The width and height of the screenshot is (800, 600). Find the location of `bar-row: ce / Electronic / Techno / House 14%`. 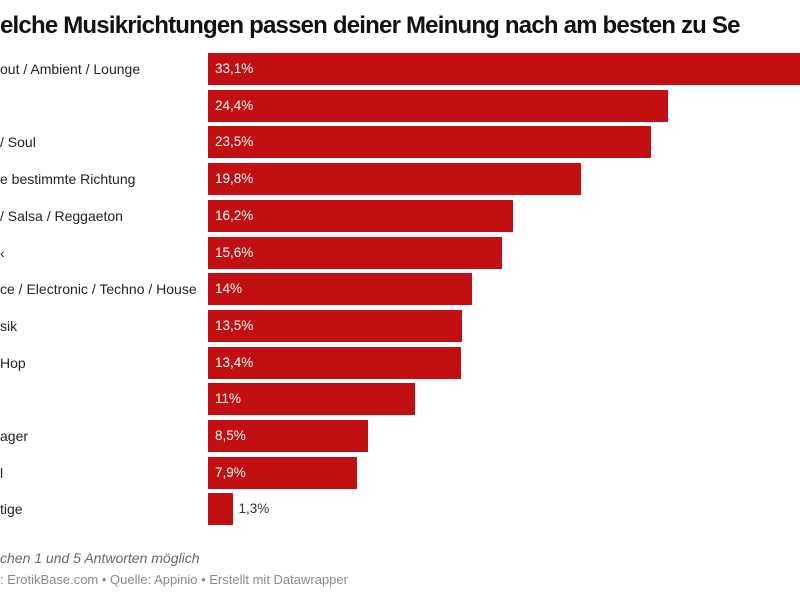

bar-row: ce / Electronic / Techno / House 14% is located at coordinates (400, 289).